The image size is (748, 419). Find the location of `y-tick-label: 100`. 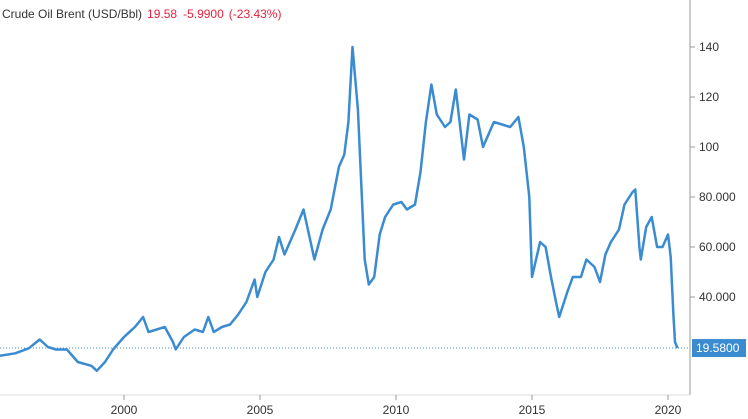

y-tick-label: 100 is located at coordinates (709, 147).